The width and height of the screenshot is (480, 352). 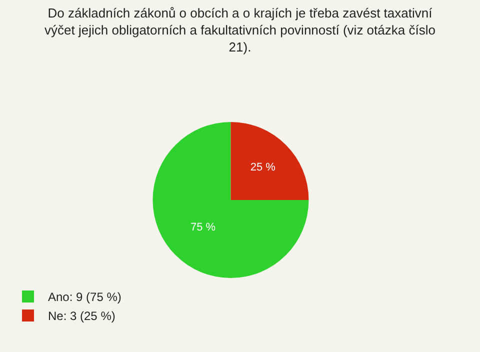 I want to click on chart-title: Do základních zákonů o obcích a o krajích je třeba zavést taxativní výčet jejich obligatorních a fakultativních povinností (viz otázka číslo 21)., so click(x=240, y=30).